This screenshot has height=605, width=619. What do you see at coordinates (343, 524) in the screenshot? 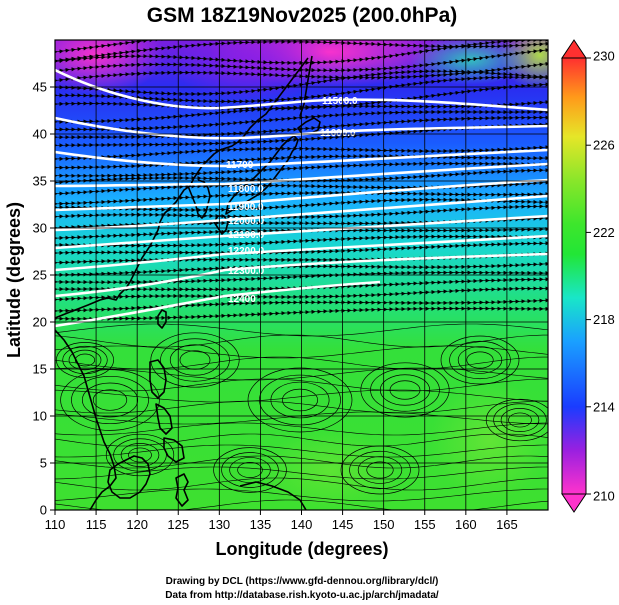
I see `x-tick-label: 145` at bounding box center [343, 524].